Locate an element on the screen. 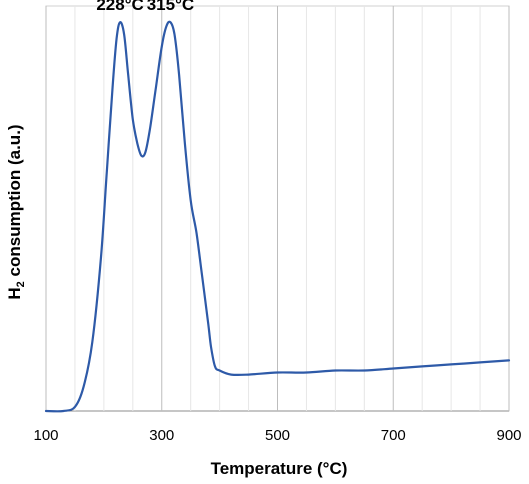 The height and width of the screenshot is (484, 529). y-axis-title-subscript: 2 is located at coordinates (21, 284).